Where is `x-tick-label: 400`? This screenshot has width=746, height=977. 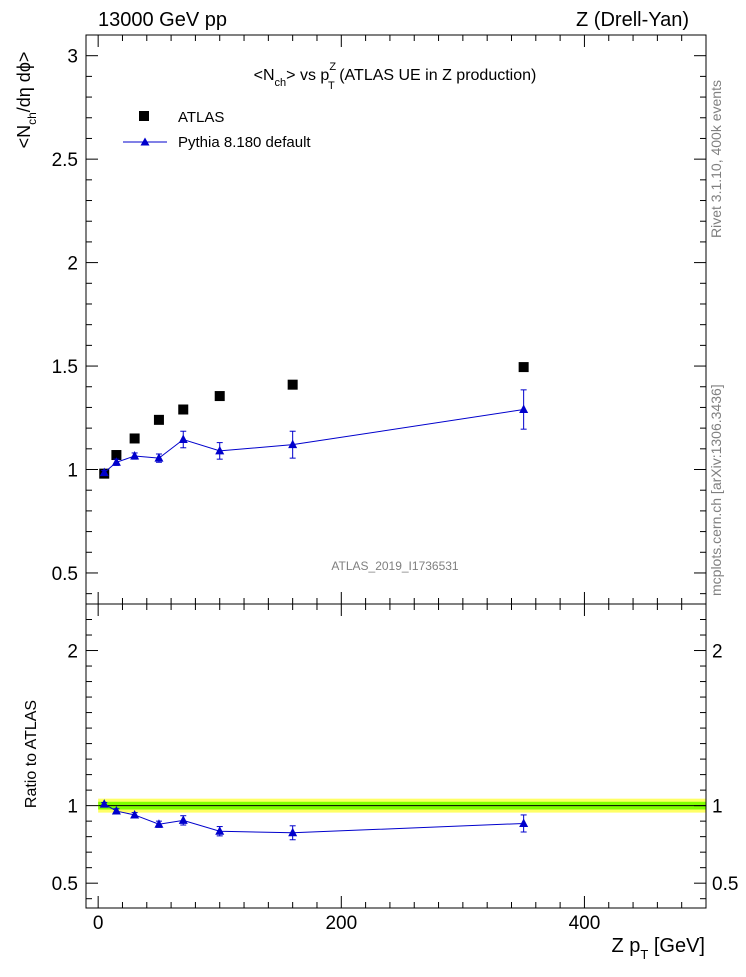
x-tick-label: 400 is located at coordinates (585, 923).